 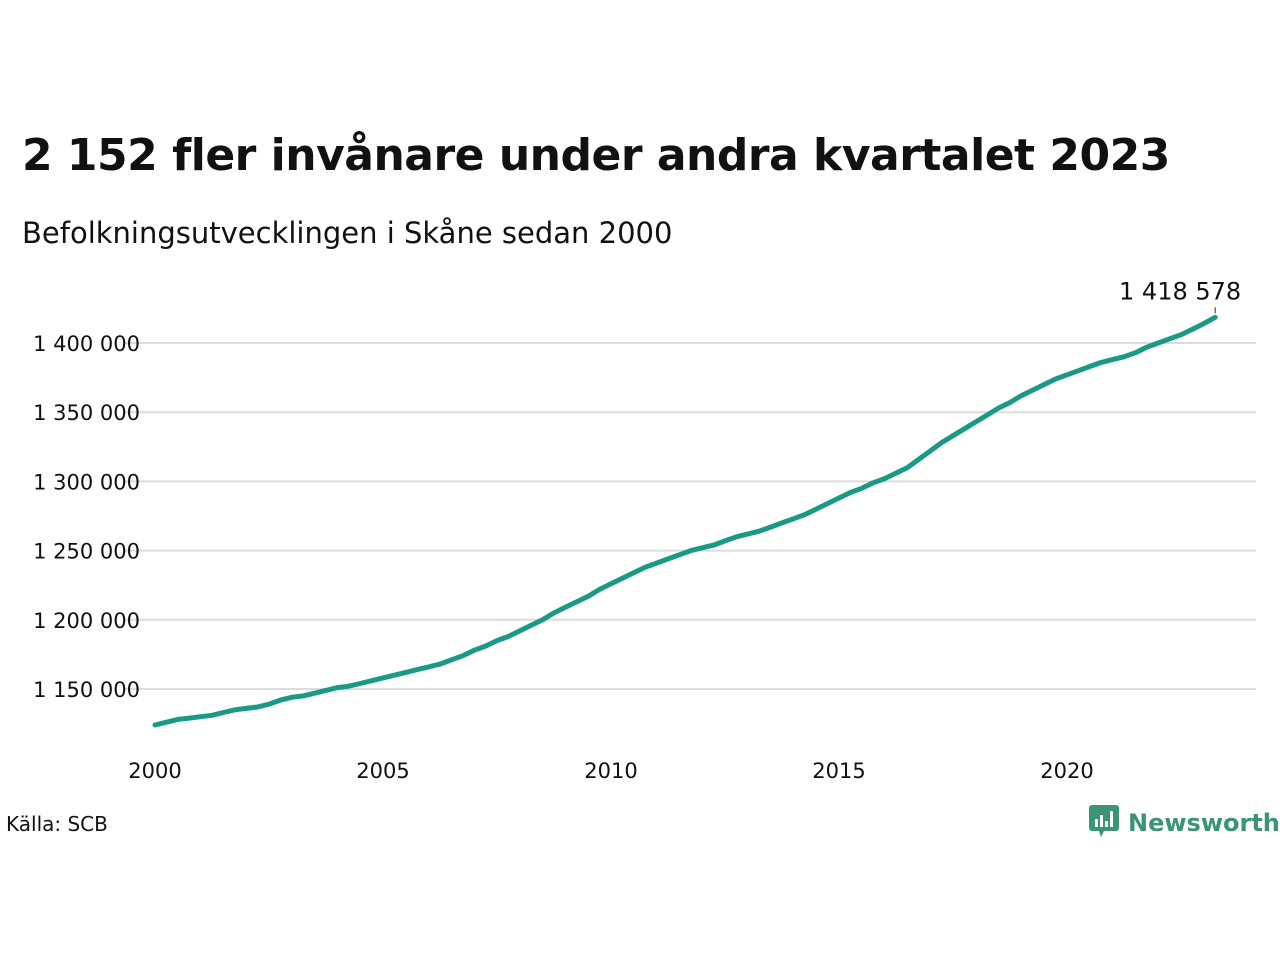 I want to click on y-tick-label: 1 250 000, so click(x=86, y=552).